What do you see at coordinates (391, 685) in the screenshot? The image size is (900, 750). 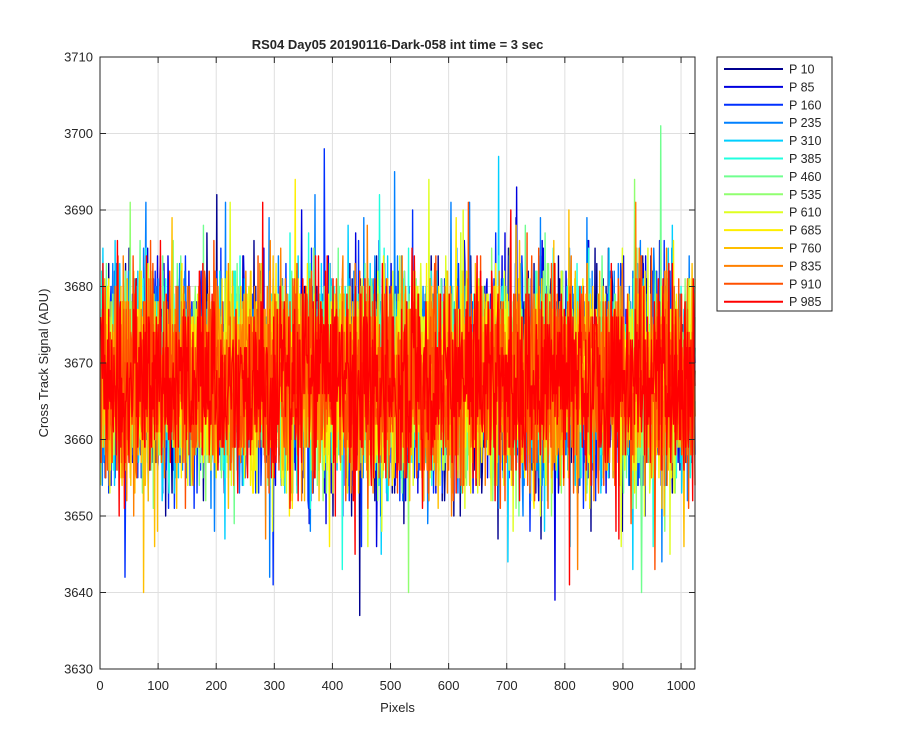 I see `x-tick-label: 500` at bounding box center [391, 685].